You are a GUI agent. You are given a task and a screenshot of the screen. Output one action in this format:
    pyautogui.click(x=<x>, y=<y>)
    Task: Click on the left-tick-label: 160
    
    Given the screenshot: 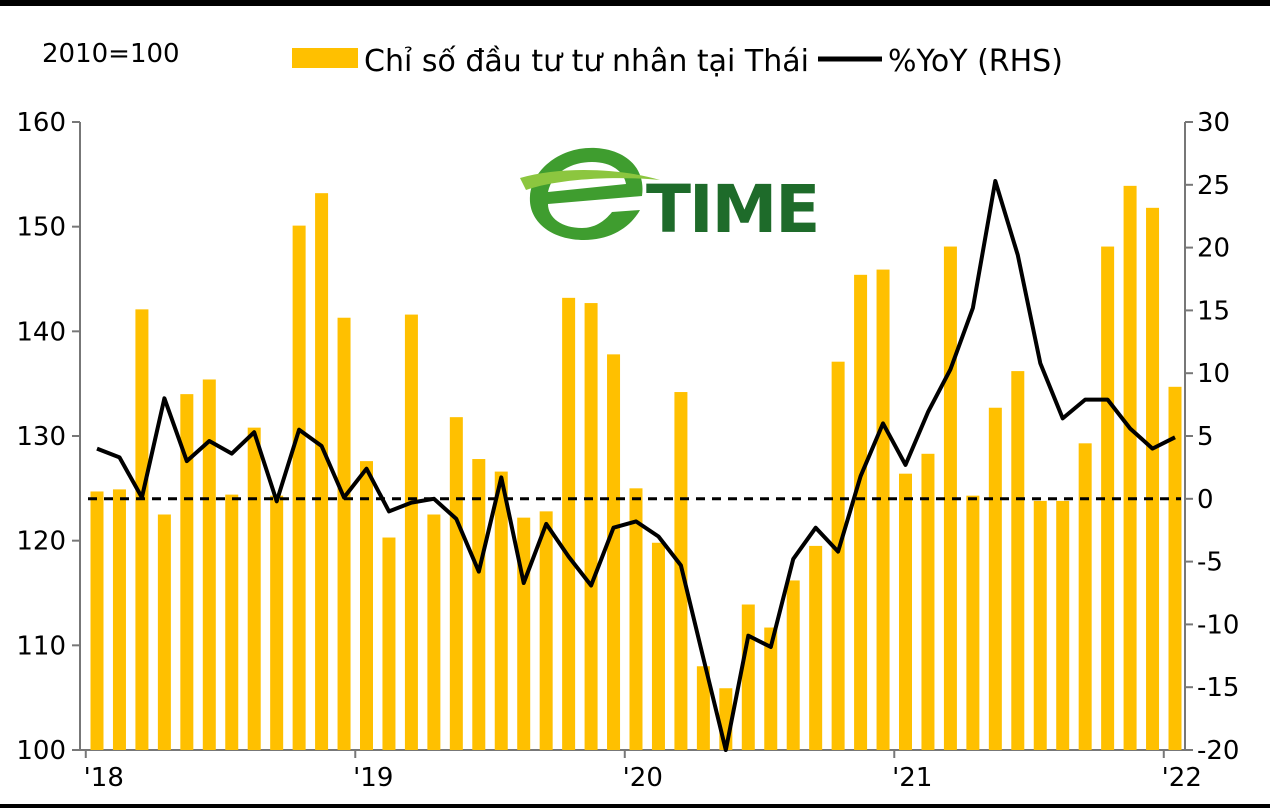 What is the action you would take?
    pyautogui.click(x=41, y=123)
    